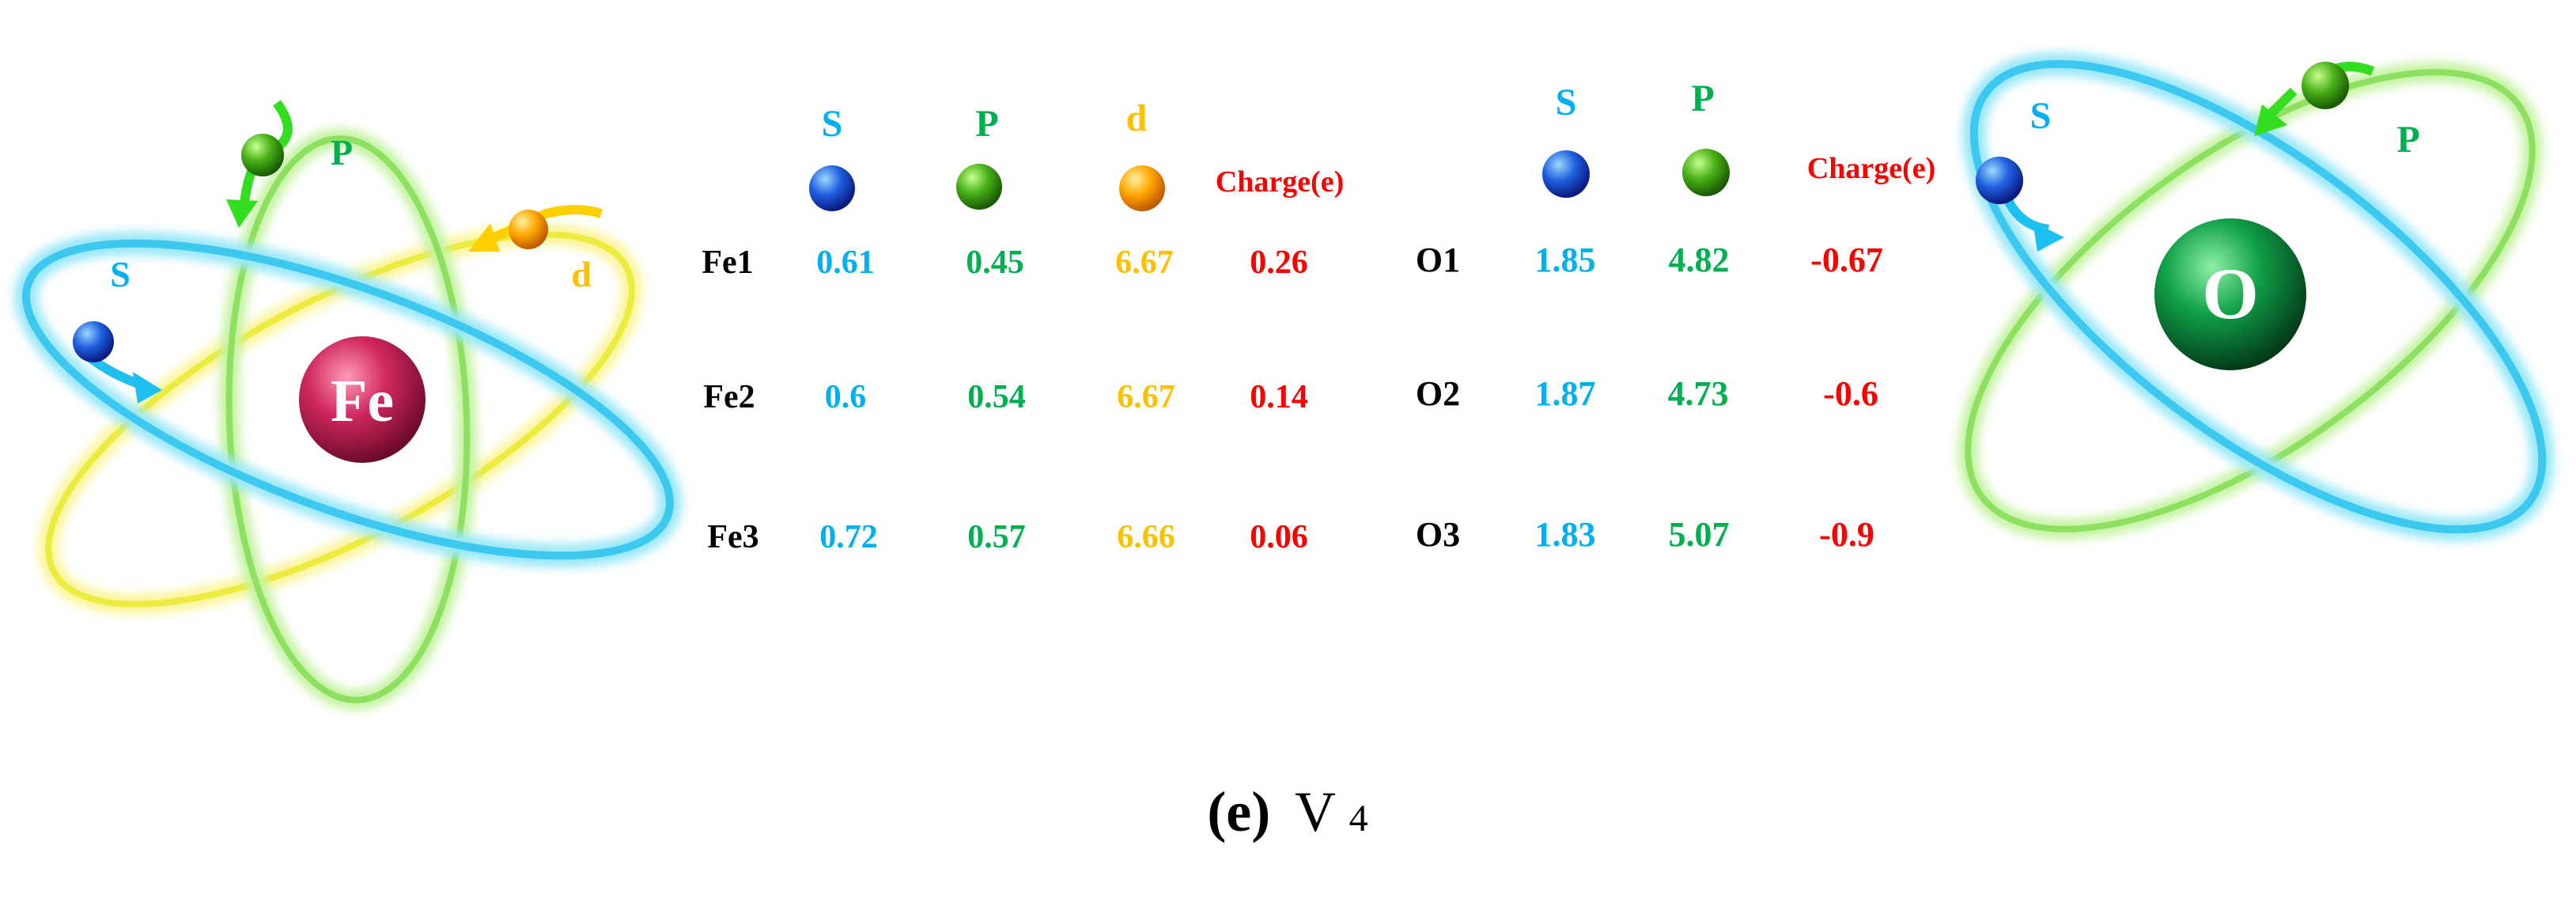 Image resolution: width=2576 pixels, height=898 pixels. What do you see at coordinates (1703, 98) in the screenshot?
I see `o-header-p: P` at bounding box center [1703, 98].